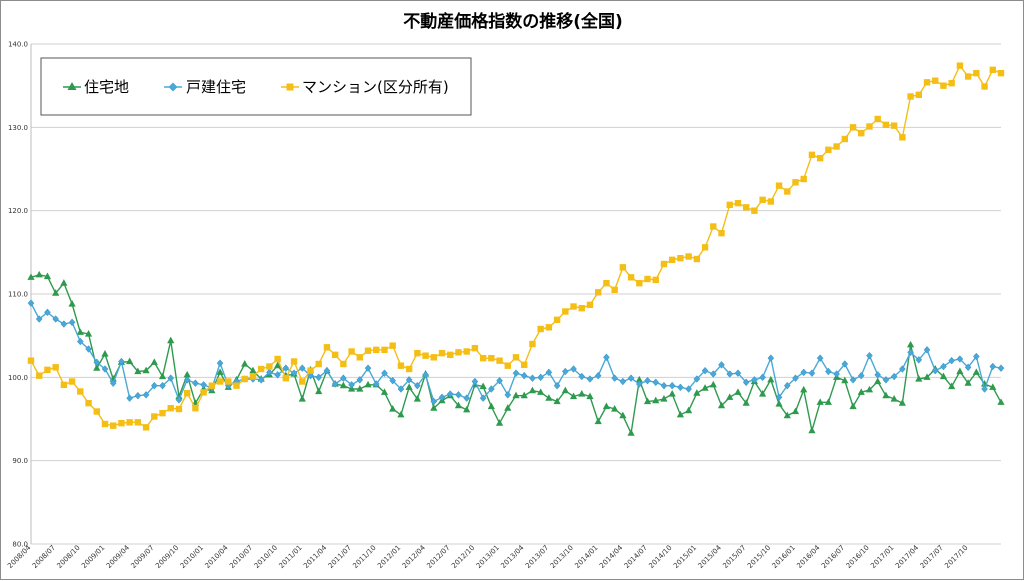 This screenshot has width=1024, height=581. Describe the element at coordinates (660, 557) in the screenshot. I see `x-tick-label: 2014/10` at that location.